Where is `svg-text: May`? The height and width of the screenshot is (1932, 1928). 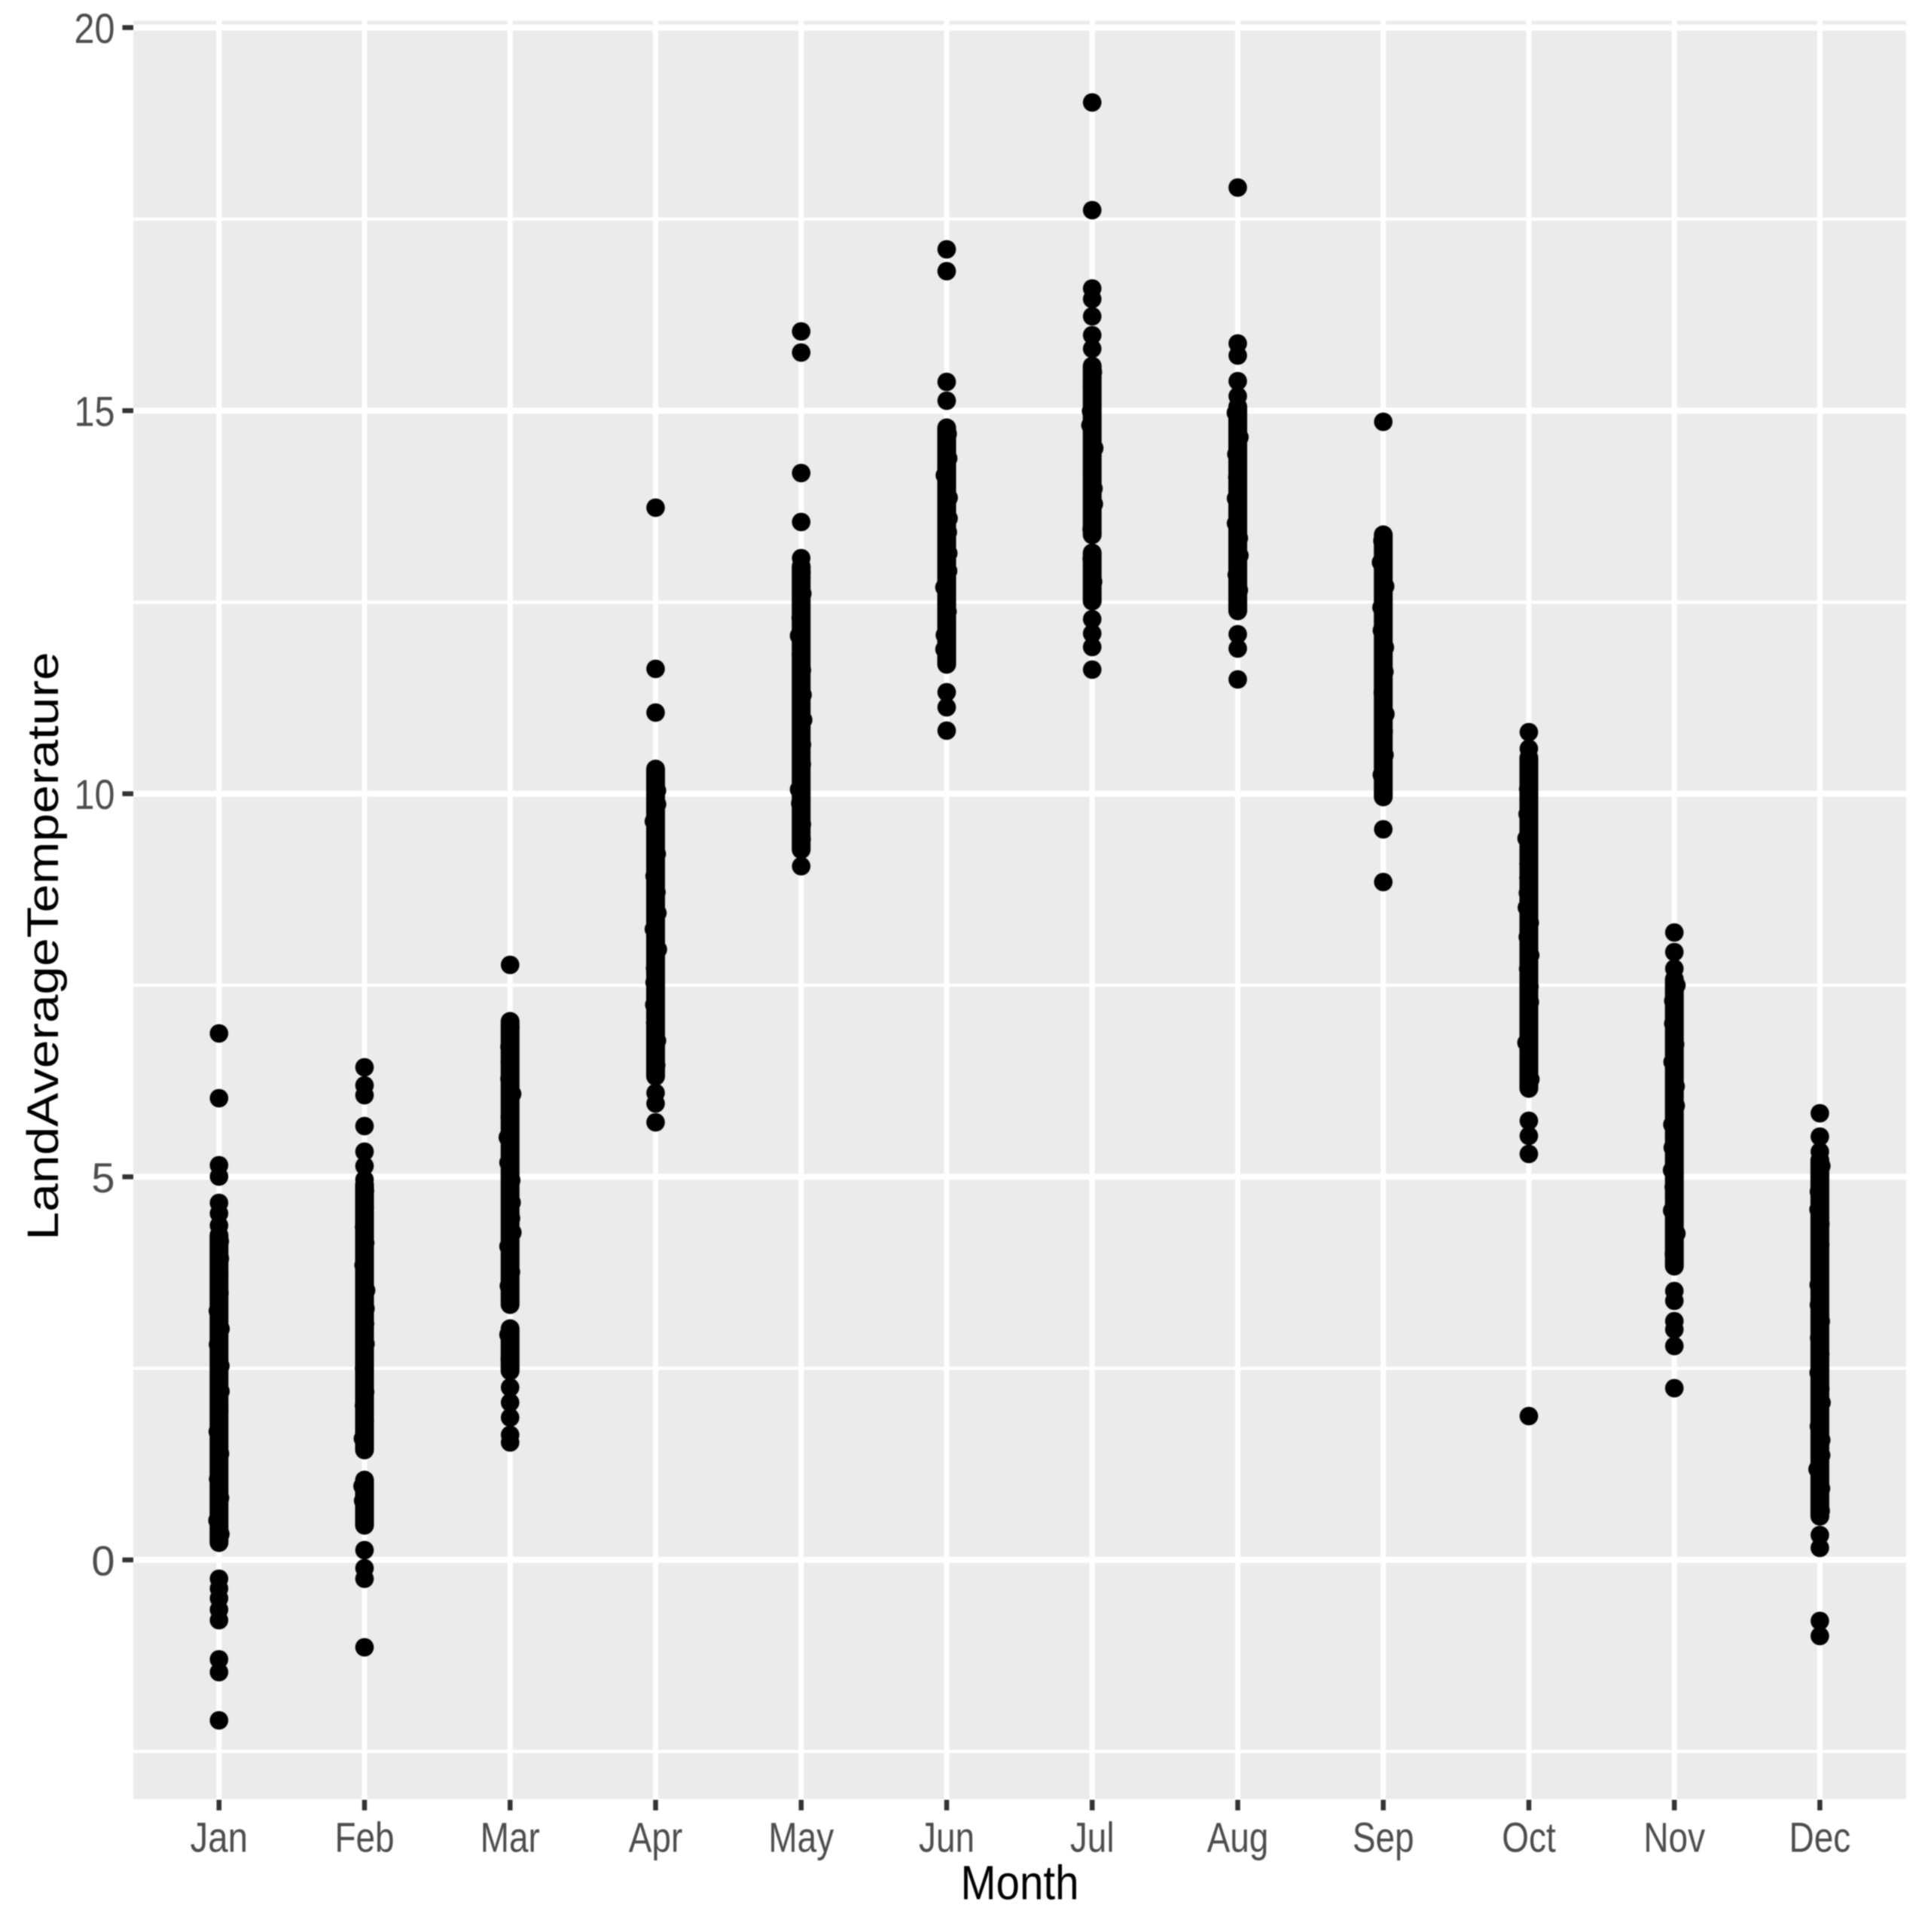 svg-text: May is located at coordinates (801, 1838).